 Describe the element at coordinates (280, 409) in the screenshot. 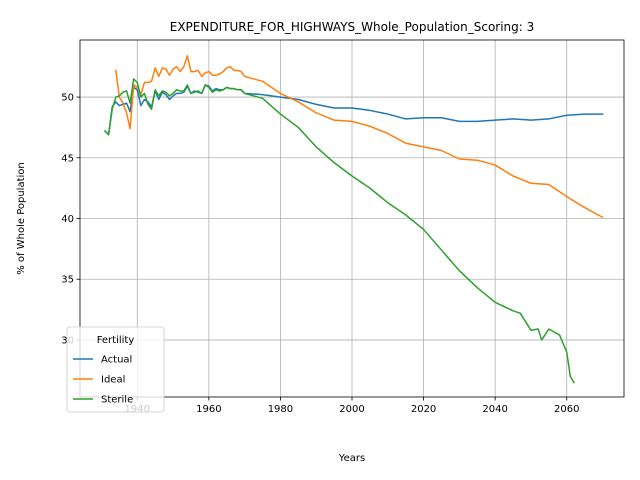

I see `x-tick-label: 1980` at that location.